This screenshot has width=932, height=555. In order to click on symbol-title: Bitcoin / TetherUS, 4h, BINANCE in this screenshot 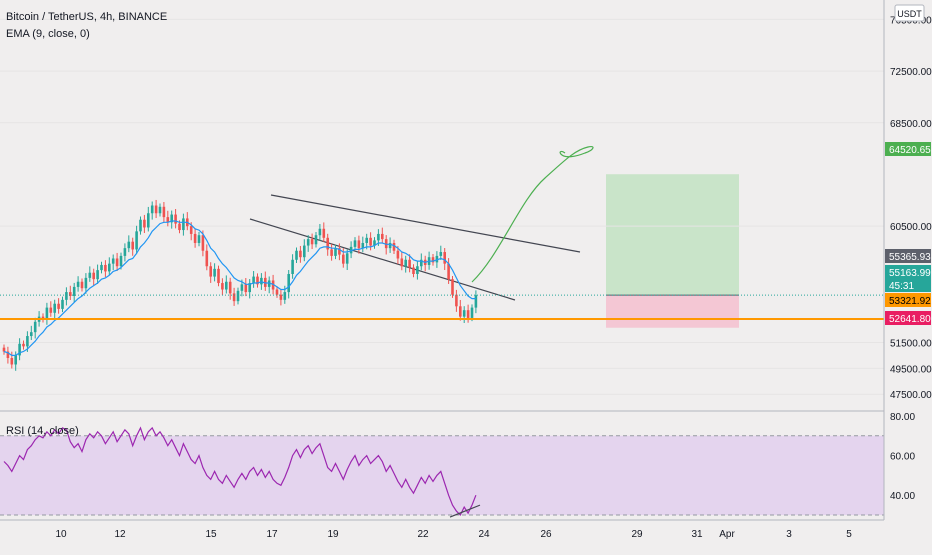, I will do `click(86, 17)`.